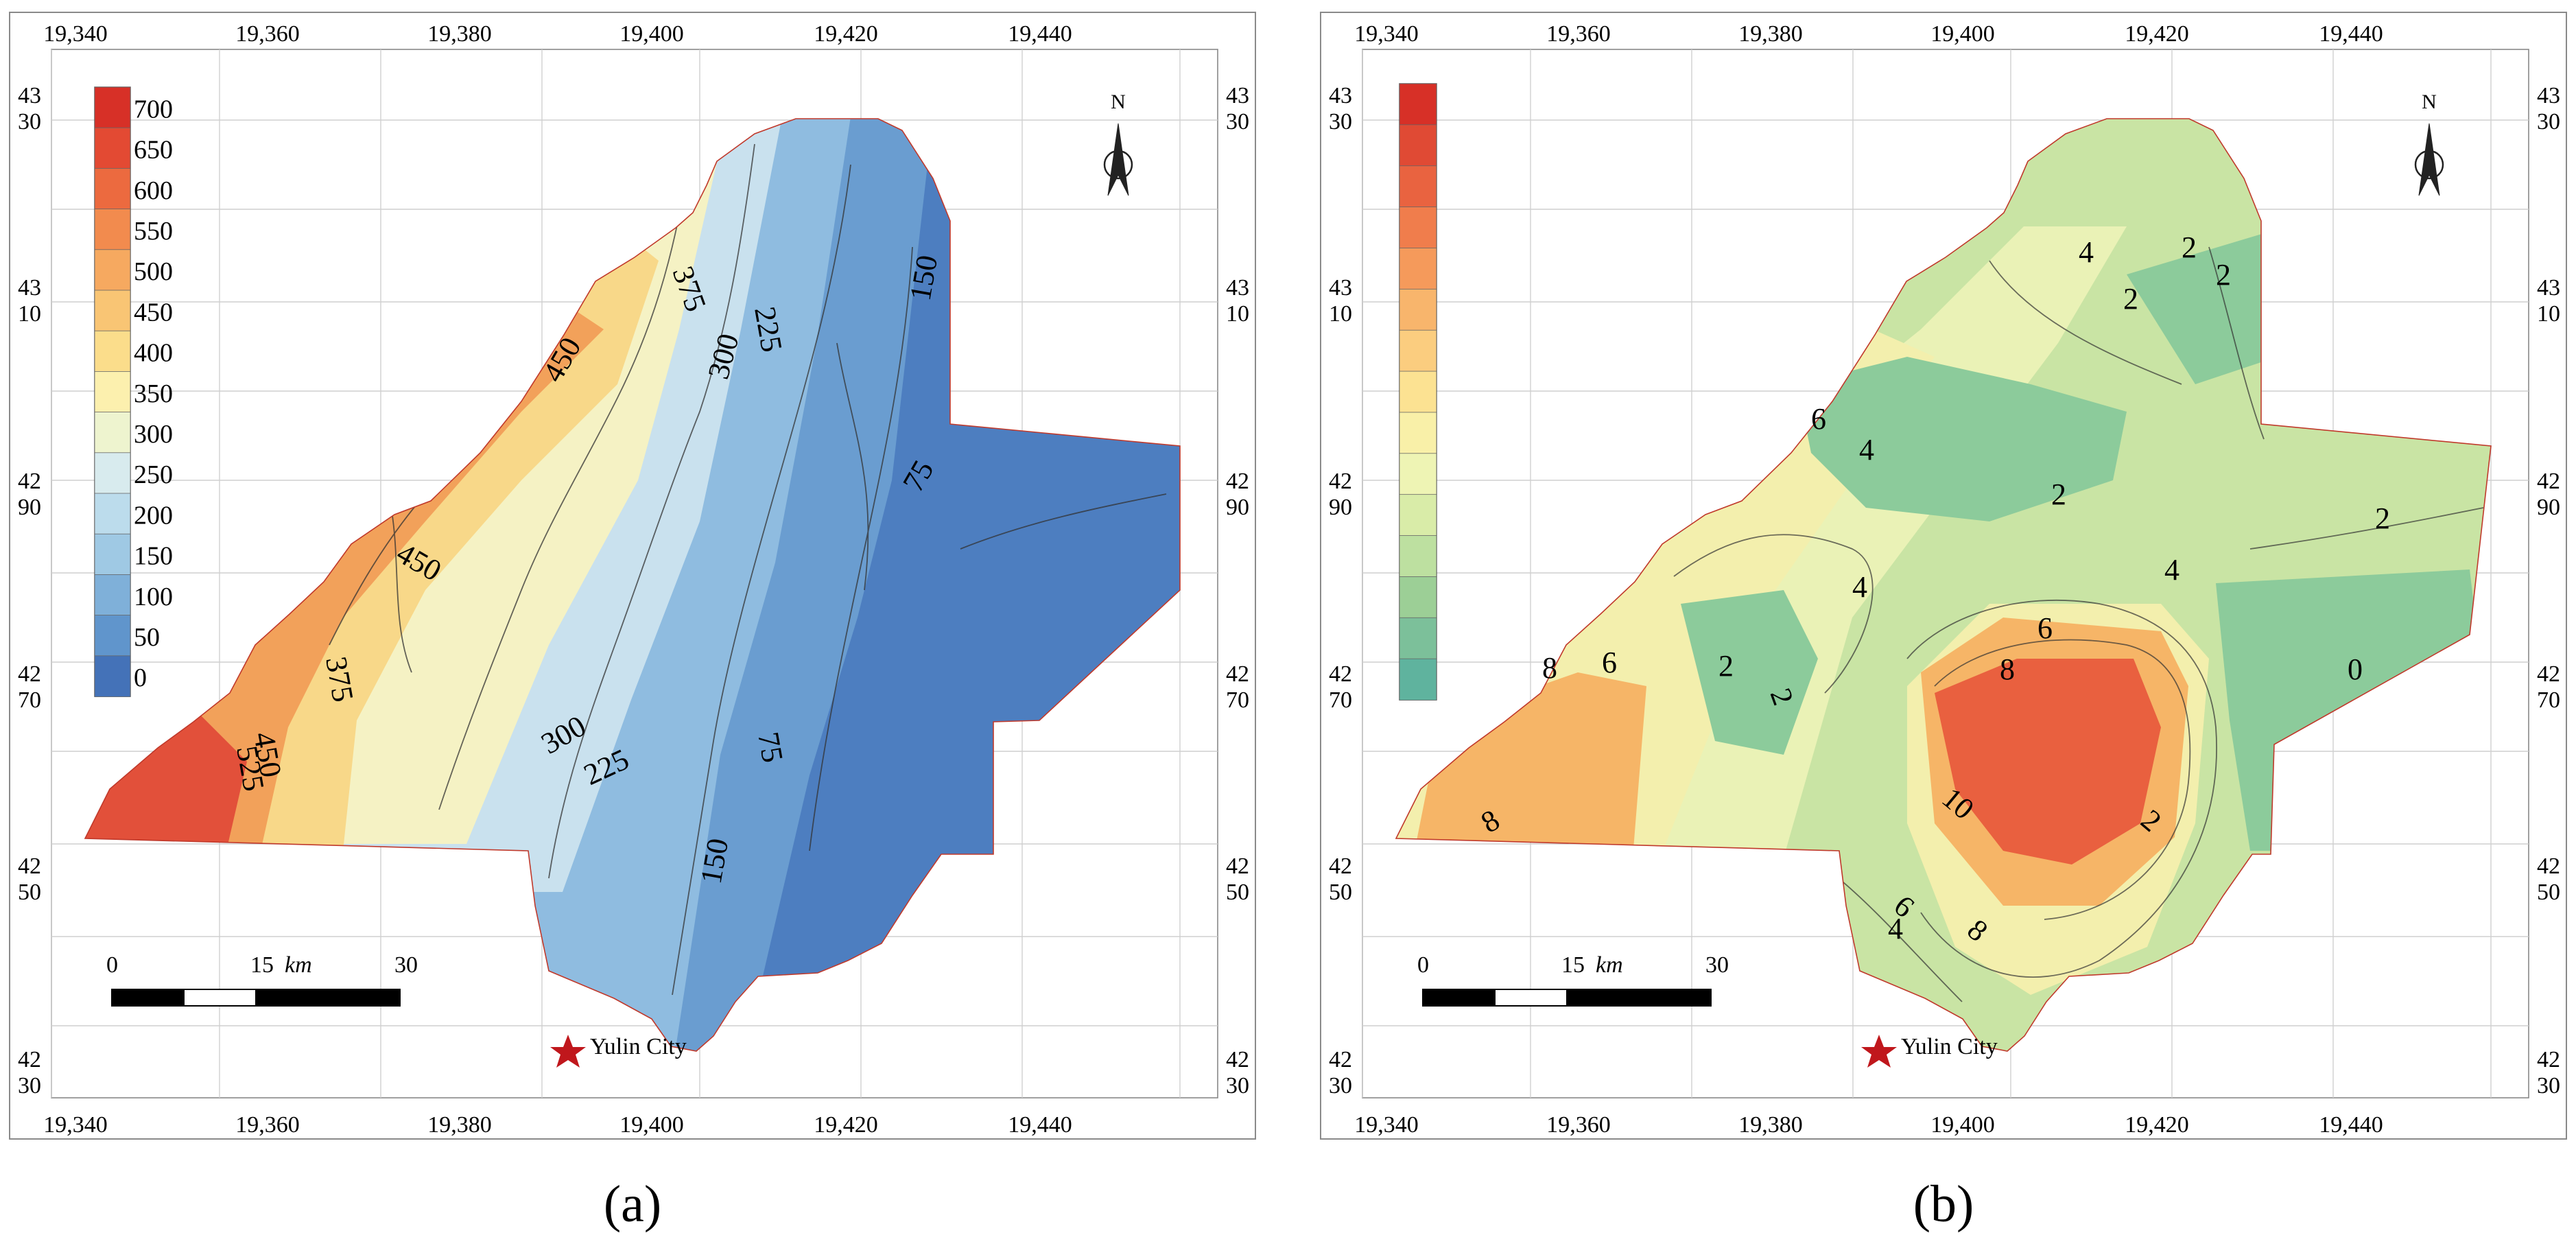  What do you see at coordinates (2355, 669) in the screenshot?
I see `contour-label: 0` at bounding box center [2355, 669].